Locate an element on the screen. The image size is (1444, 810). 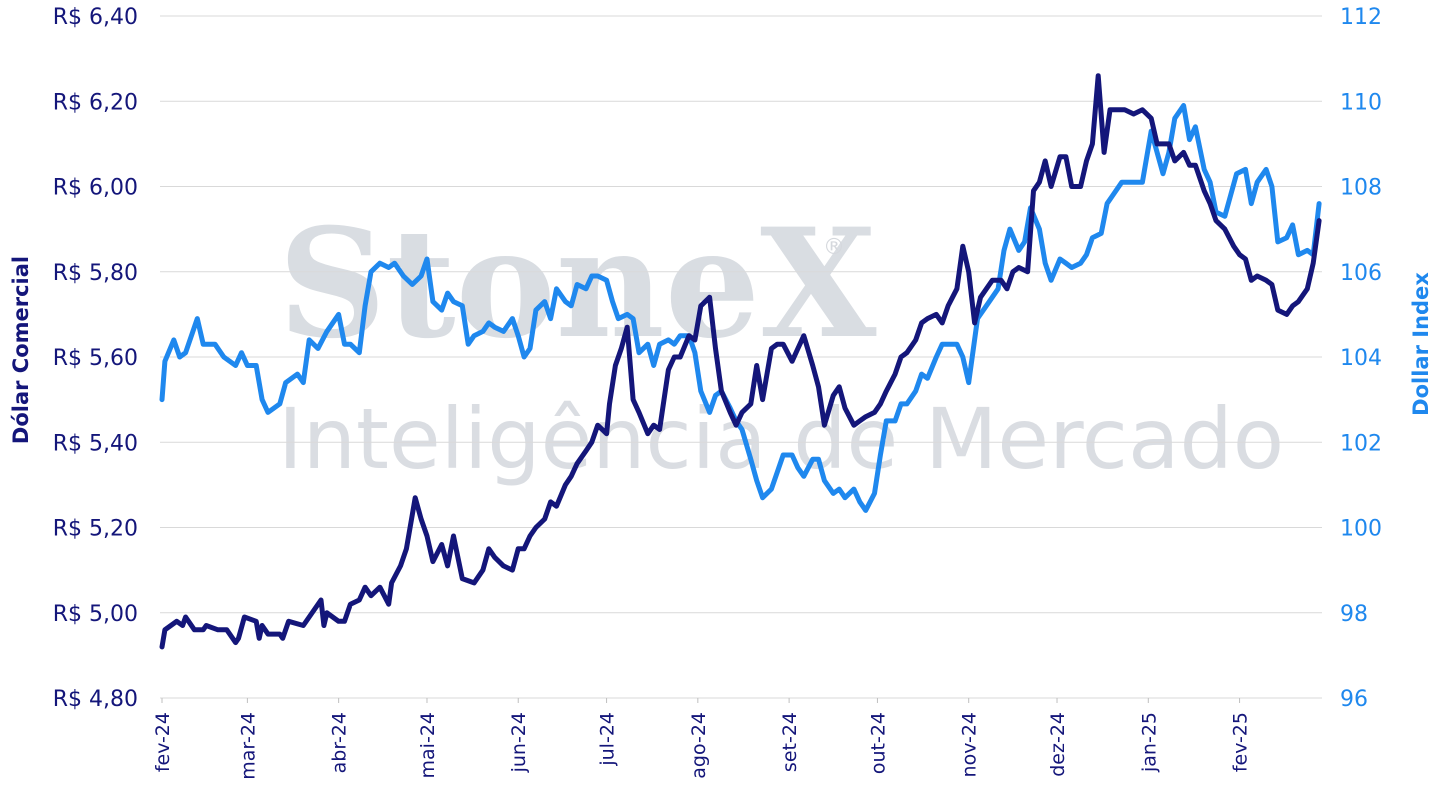
left-tick-label: R$ 5,00 is located at coordinates (95, 614).